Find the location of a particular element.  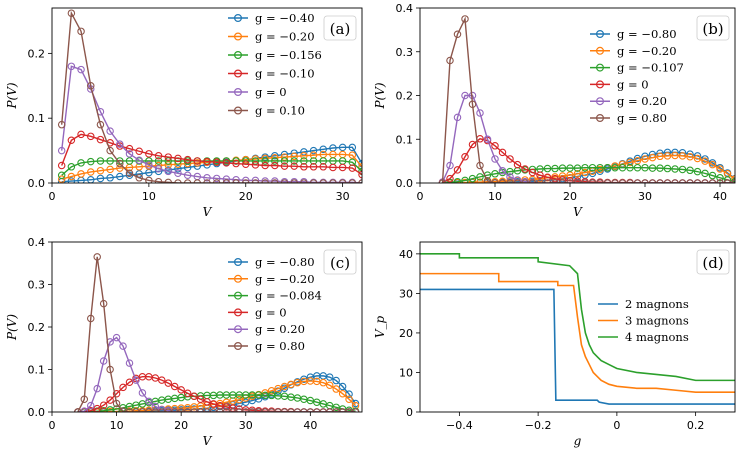

panel-label-text: (c) is located at coordinates (340, 263).